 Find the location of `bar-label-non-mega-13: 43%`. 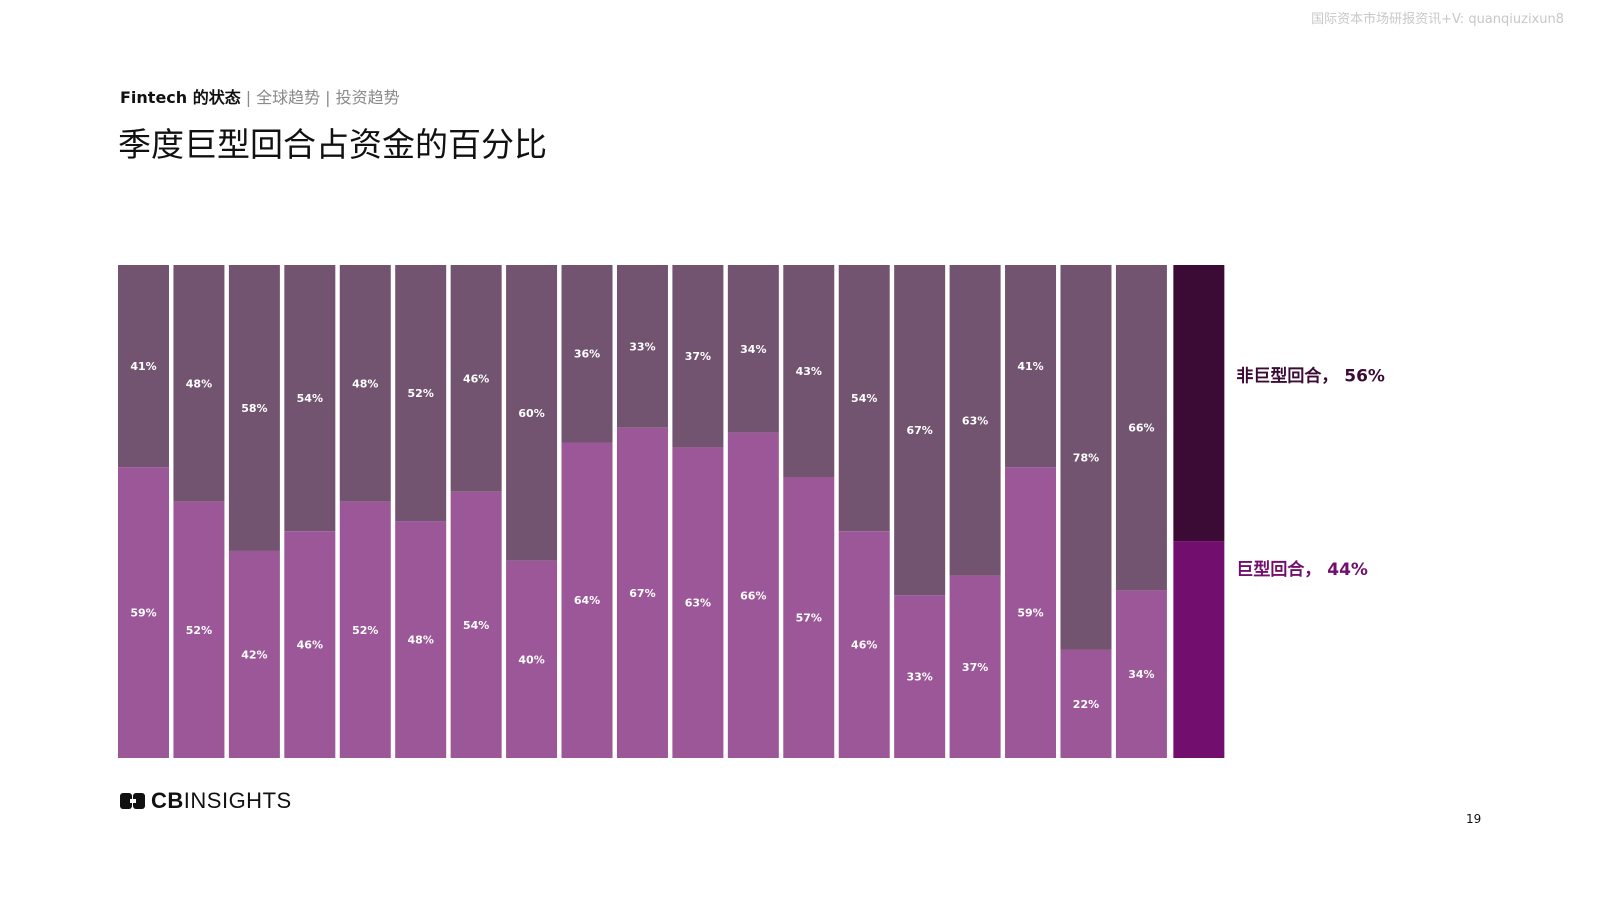

bar-label-non-mega-13: 43% is located at coordinates (809, 371).